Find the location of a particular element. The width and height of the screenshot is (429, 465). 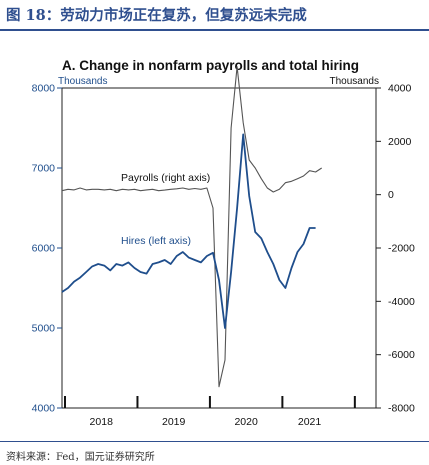

right-tick-label-2: -4000 is located at coordinates (401, 302).